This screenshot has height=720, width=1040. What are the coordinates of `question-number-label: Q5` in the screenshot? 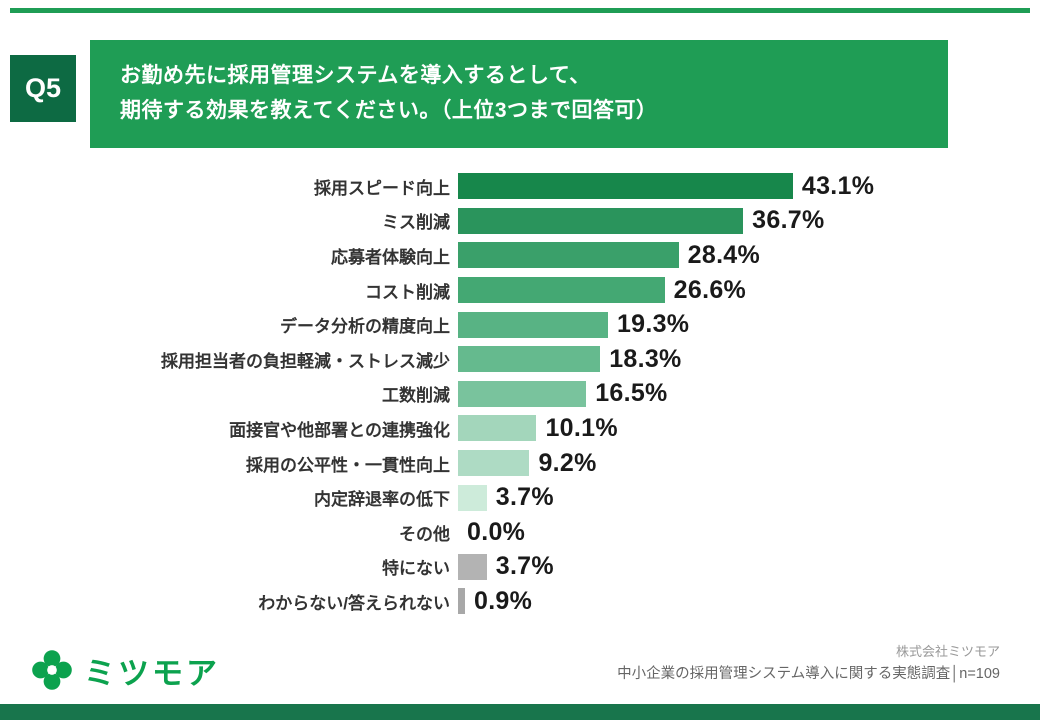 It's located at (43, 88).